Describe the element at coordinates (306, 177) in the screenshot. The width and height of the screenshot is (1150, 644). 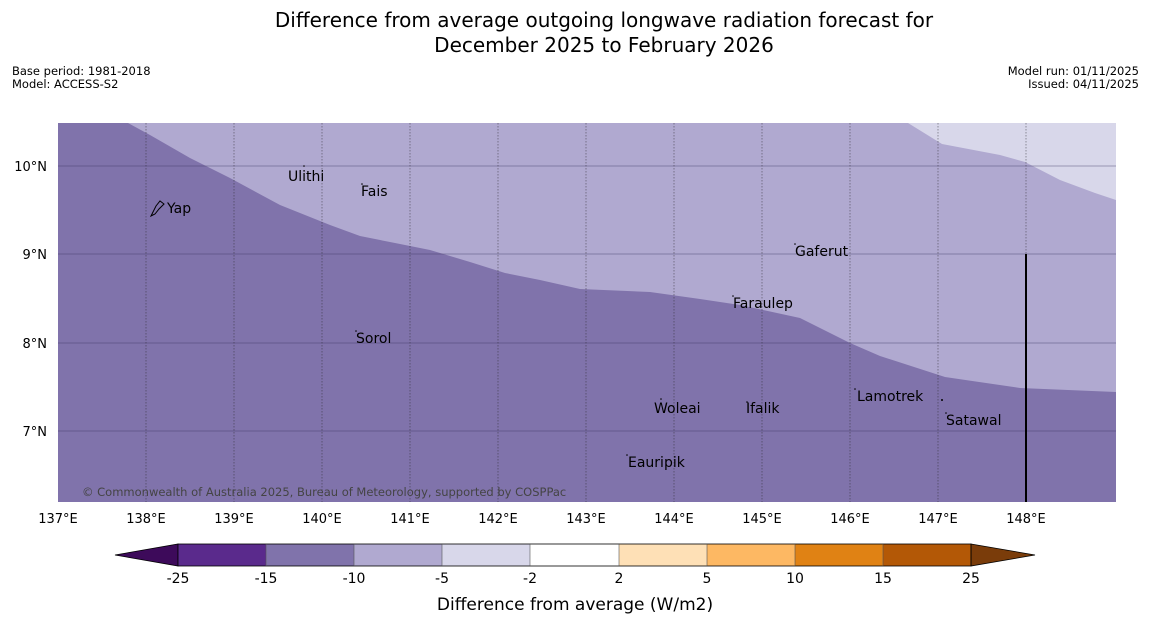
I see `place-ulithi: Ulithi` at that location.